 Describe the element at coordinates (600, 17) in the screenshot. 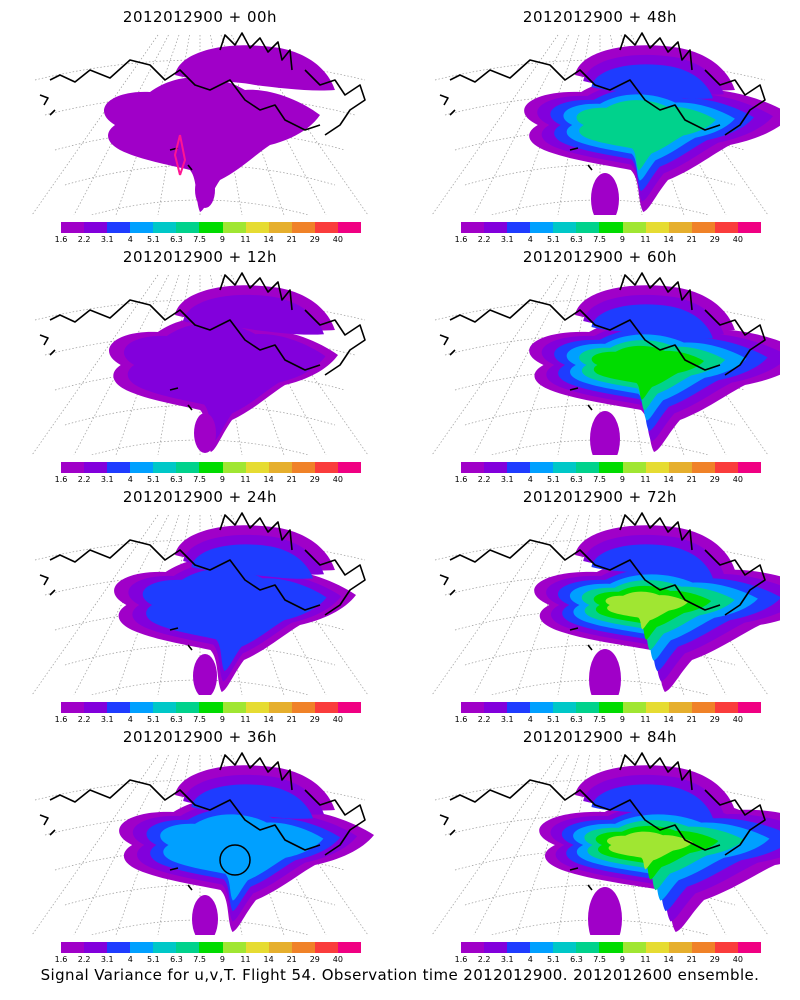

I see `panel-title: 2012012900 + 48h` at that location.